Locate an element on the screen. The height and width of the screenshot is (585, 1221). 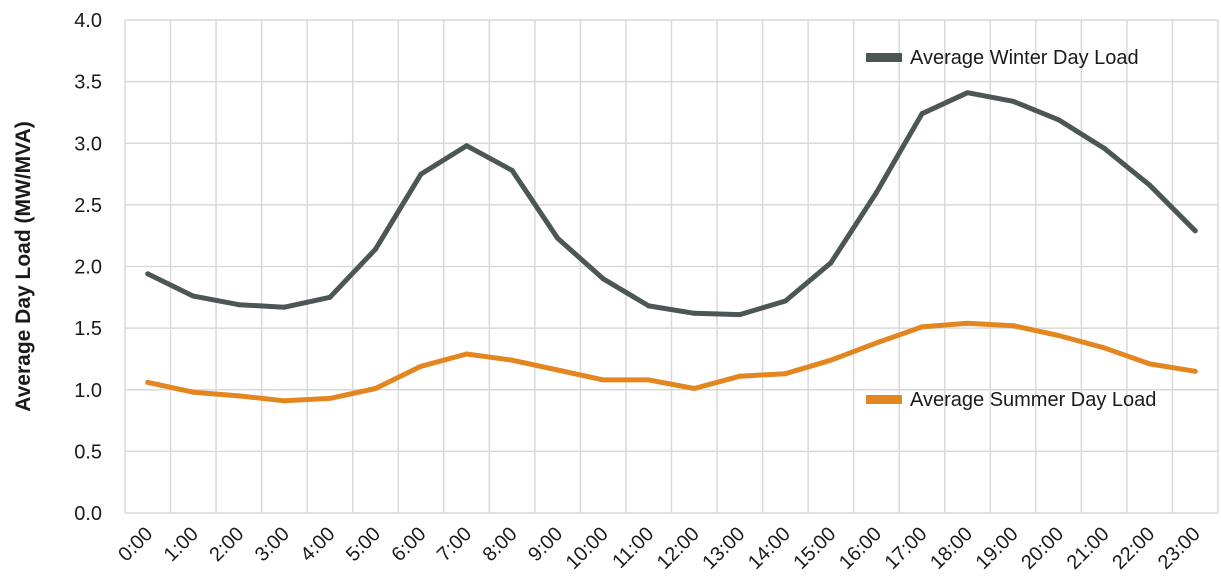
x-tick-label: 6:00 is located at coordinates (408, 544).